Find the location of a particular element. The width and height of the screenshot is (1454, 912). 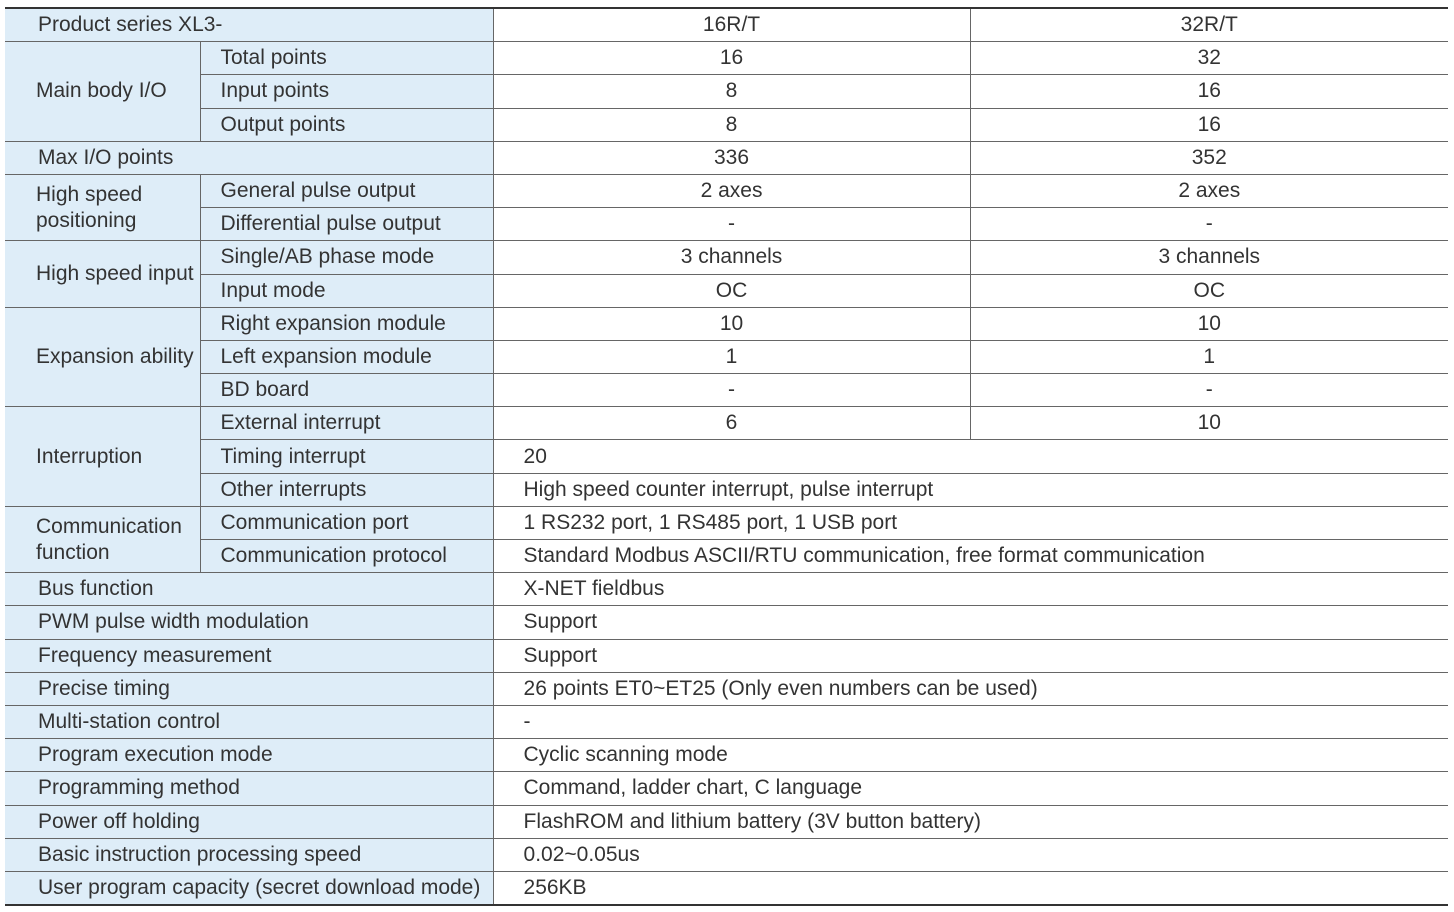

model-header: 32R/T is located at coordinates (1209, 25).